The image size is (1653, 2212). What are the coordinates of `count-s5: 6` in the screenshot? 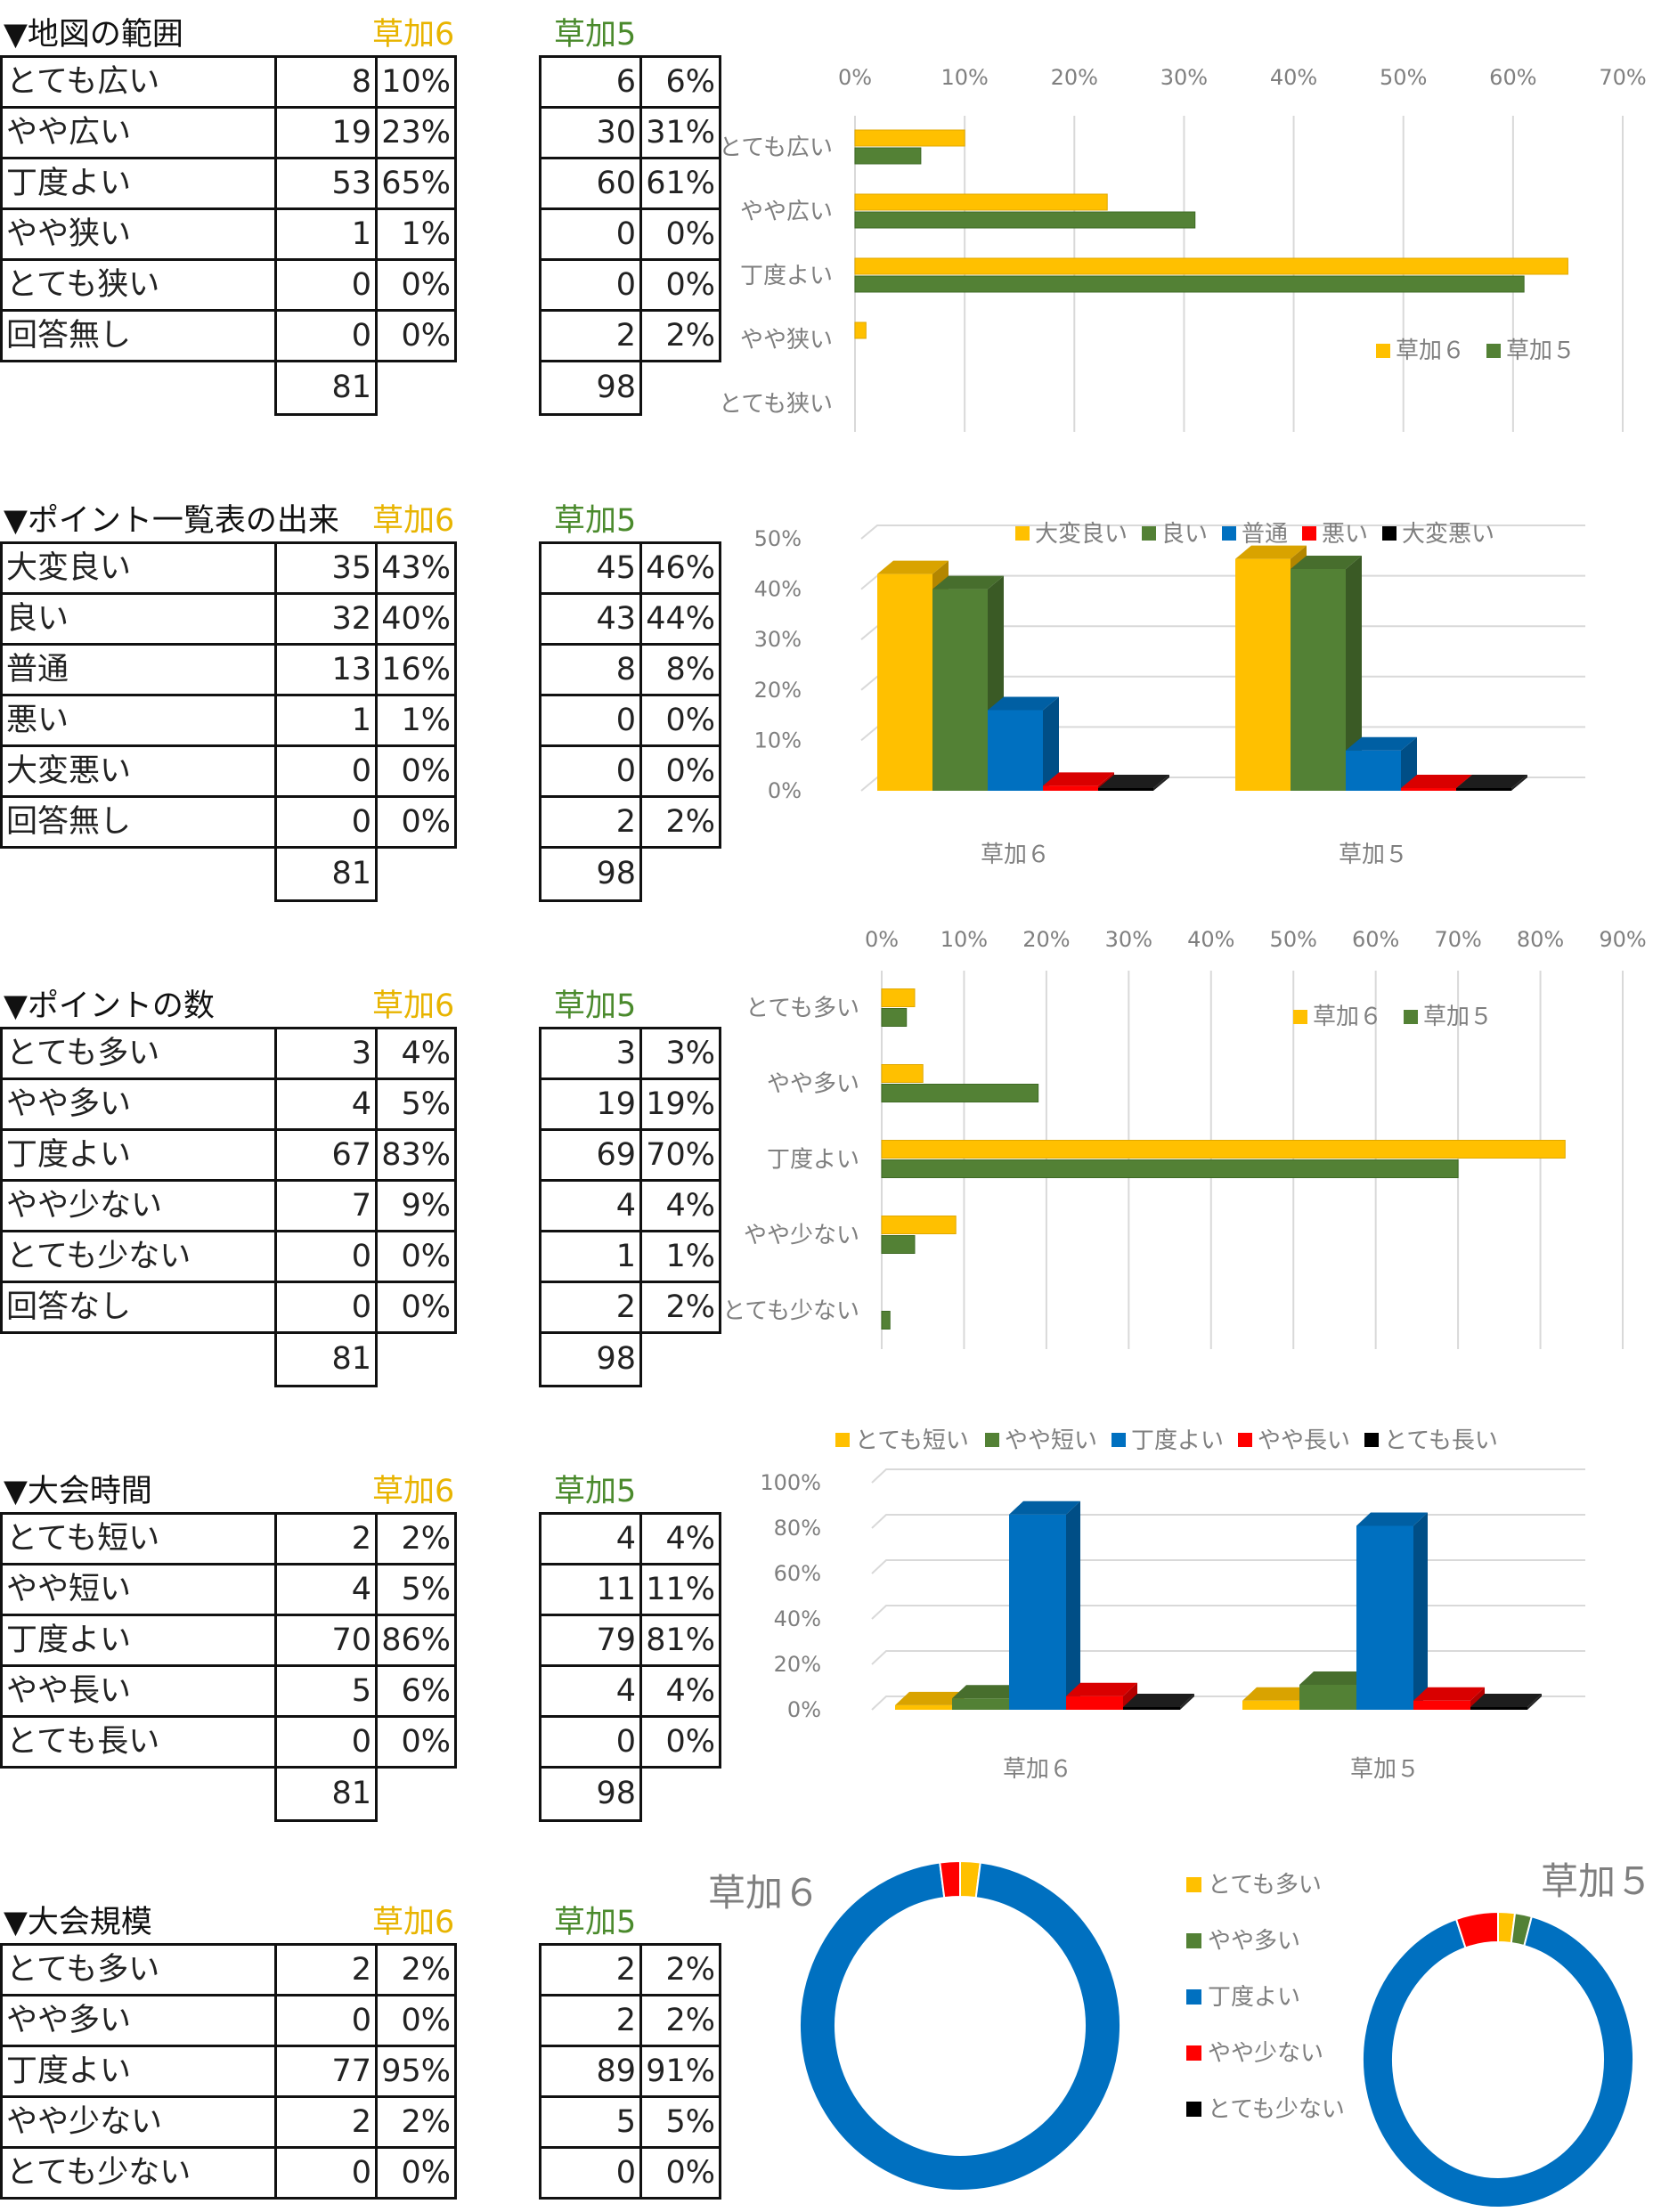 It's located at (590, 82).